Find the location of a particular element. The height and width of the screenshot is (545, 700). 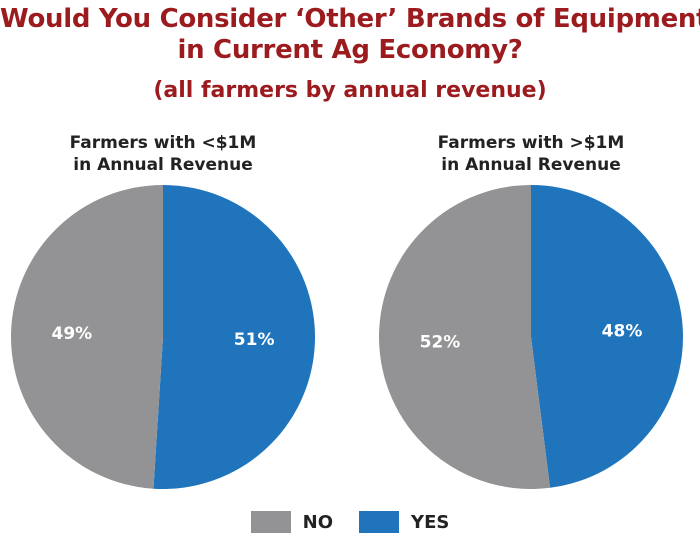

legend-swatch-no is located at coordinates (270, 522).